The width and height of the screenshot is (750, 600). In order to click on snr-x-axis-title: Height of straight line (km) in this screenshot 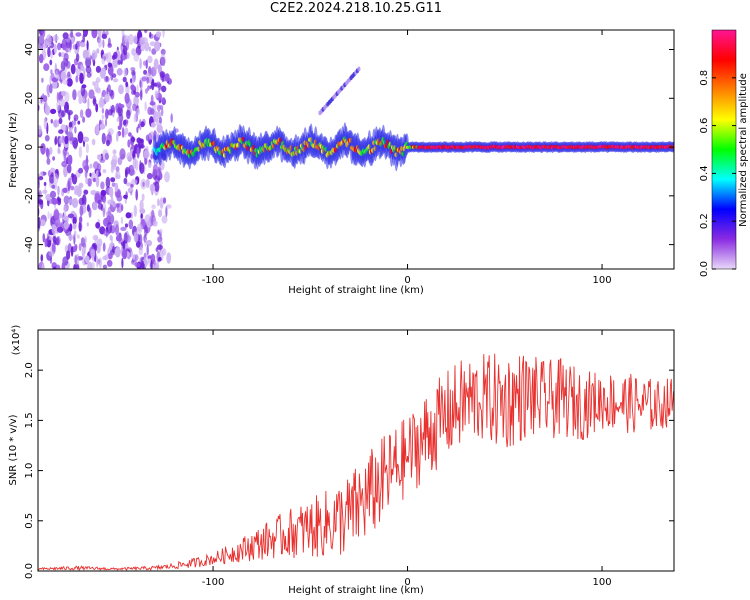, I will do `click(356, 590)`.